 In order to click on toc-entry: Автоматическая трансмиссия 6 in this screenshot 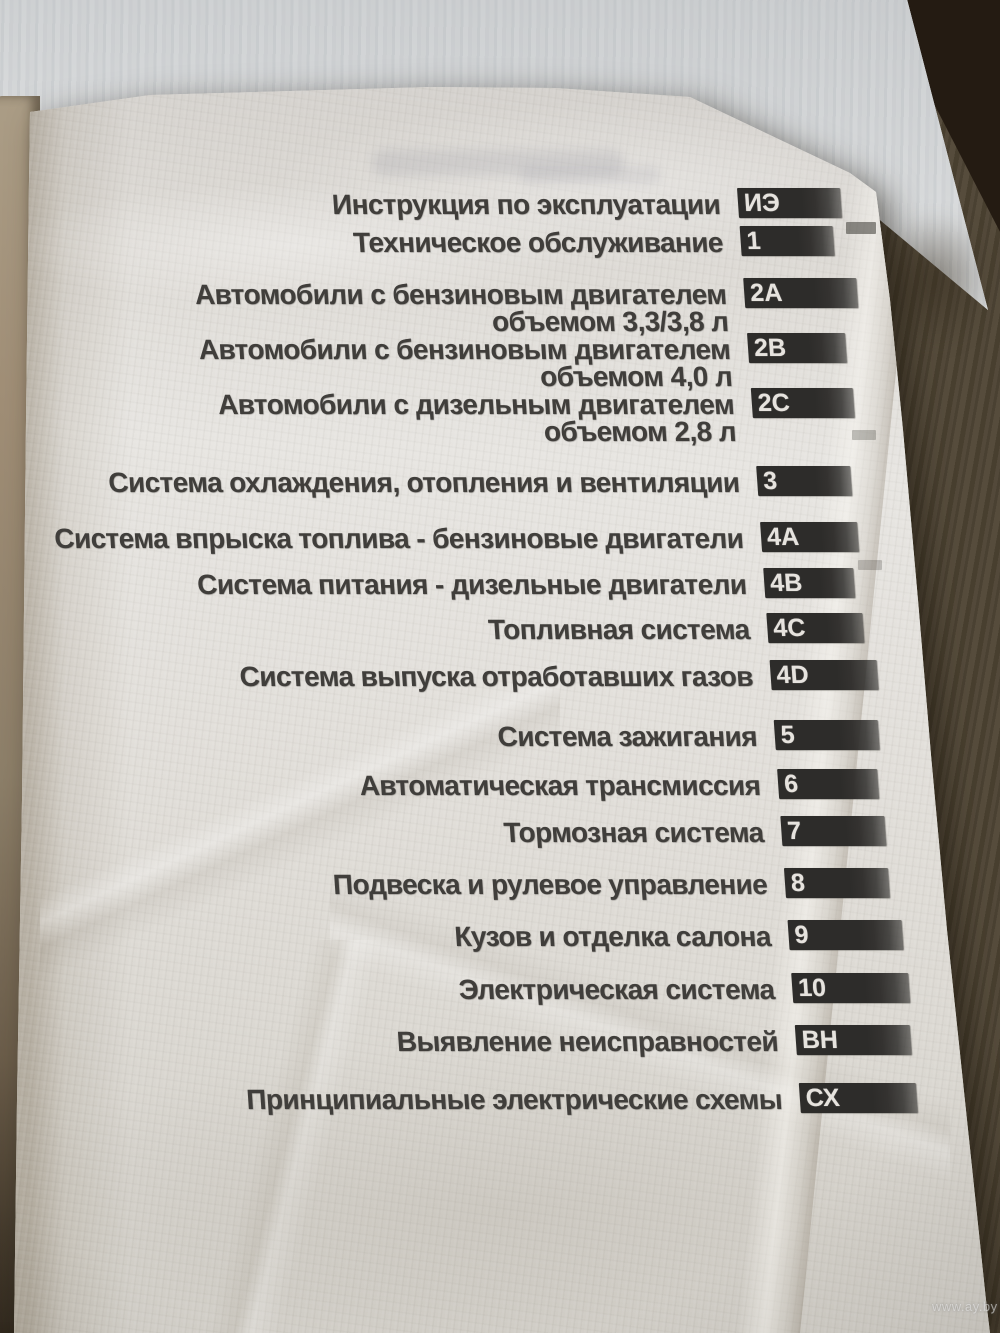, I will do `click(484, 786)`.